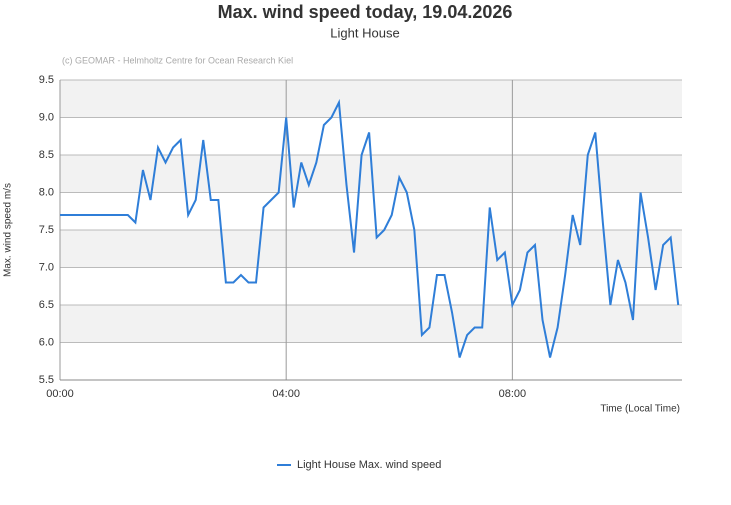 The width and height of the screenshot is (731, 505). What do you see at coordinates (364, 32) in the screenshot?
I see `chart-subtitle: Light House` at bounding box center [364, 32].